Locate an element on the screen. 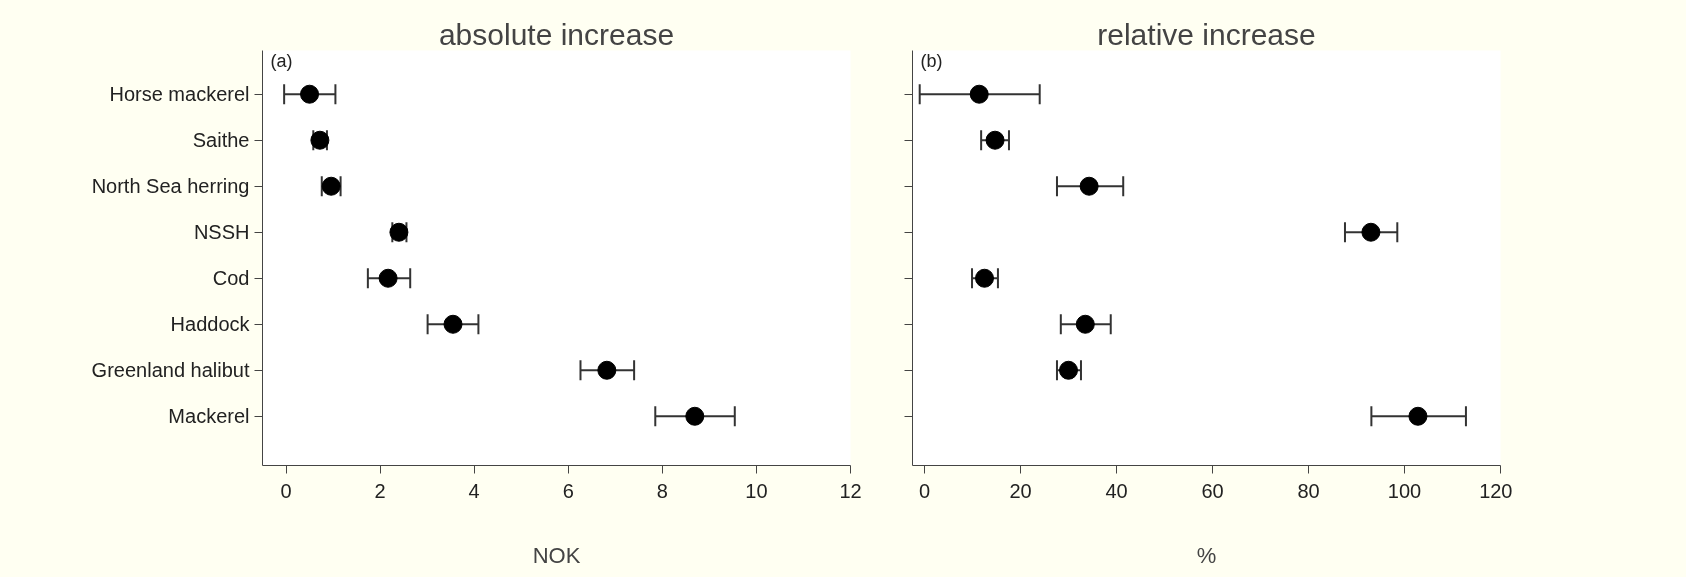 This screenshot has width=1686, height=577. y-tick-label: North Sea herring is located at coordinates (170, 186).